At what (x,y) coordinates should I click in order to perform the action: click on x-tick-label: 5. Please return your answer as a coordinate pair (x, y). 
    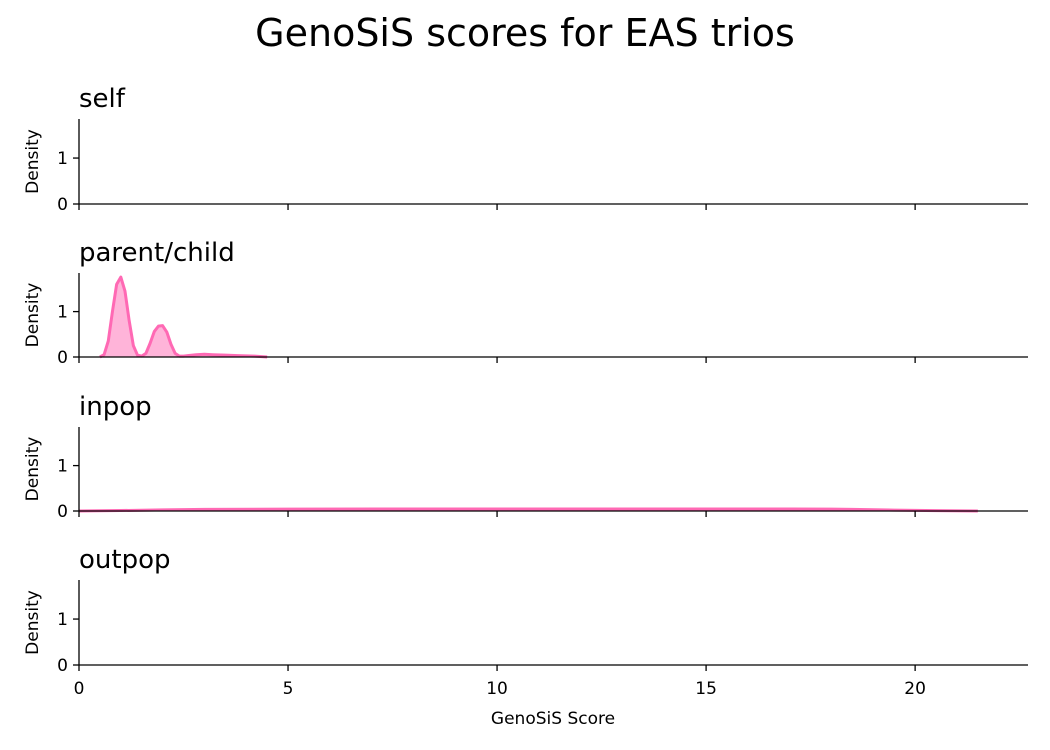
    Looking at the image, I should click on (288, 689).